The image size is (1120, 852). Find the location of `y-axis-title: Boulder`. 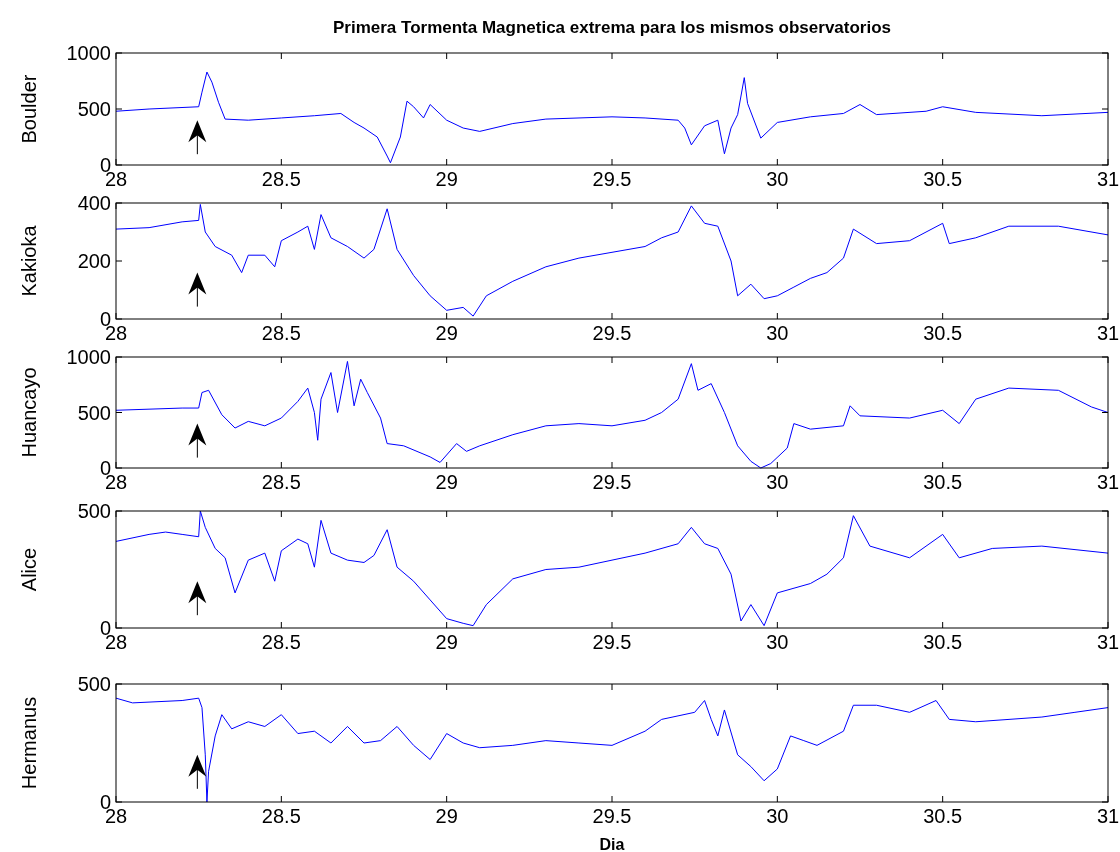

y-axis-title: Boulder is located at coordinates (29, 109).